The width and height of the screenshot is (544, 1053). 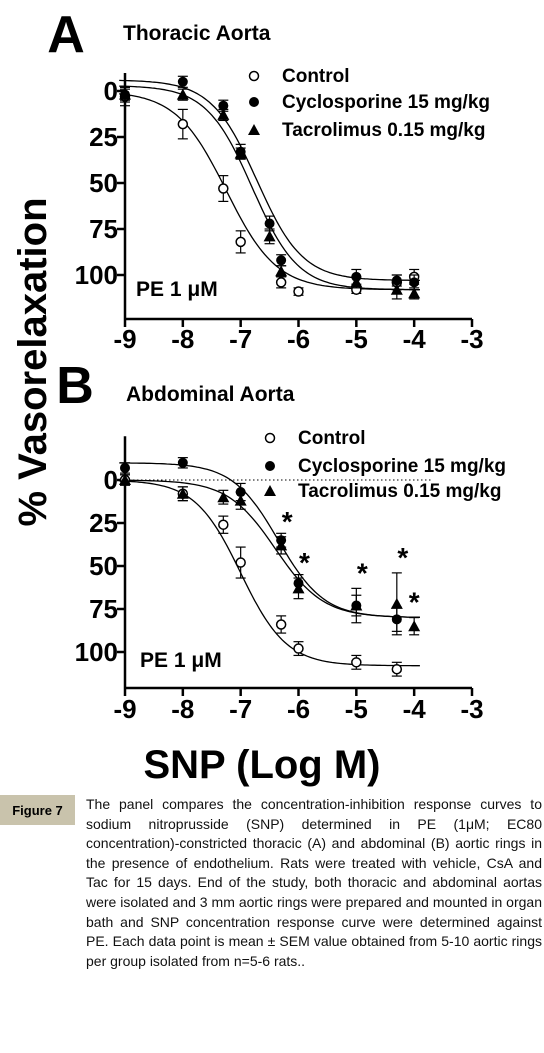 What do you see at coordinates (261, 765) in the screenshot?
I see `x-axis-title: SNP (Log M)` at bounding box center [261, 765].